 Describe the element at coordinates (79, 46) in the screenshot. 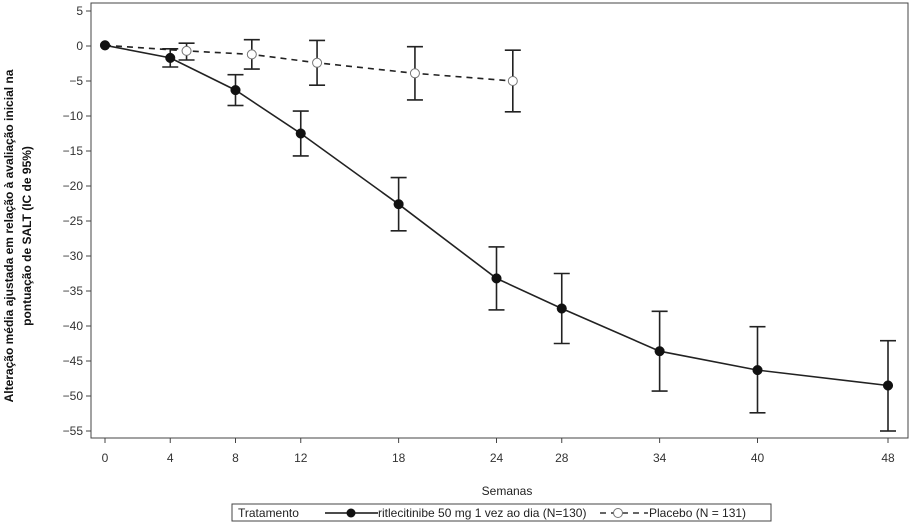

I see `y-tick-label: 0` at that location.